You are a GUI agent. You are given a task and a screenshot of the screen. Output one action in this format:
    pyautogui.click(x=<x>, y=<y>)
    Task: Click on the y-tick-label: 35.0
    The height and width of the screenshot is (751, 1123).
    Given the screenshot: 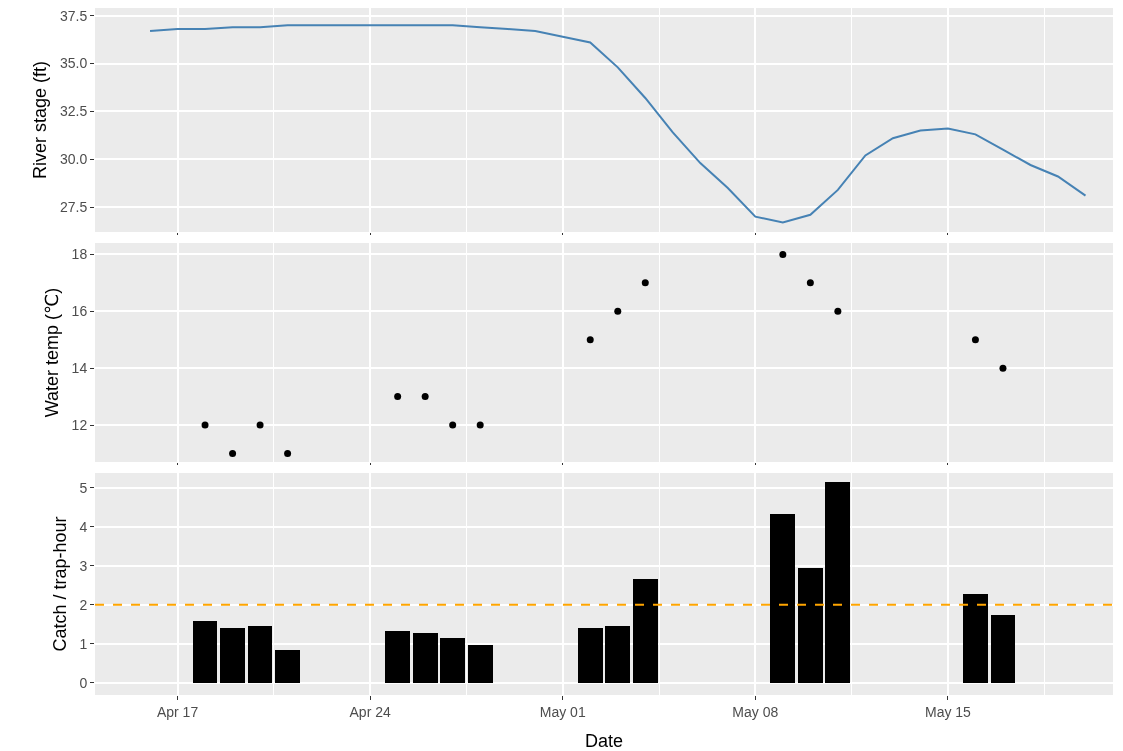 What is the action you would take?
    pyautogui.click(x=73, y=63)
    